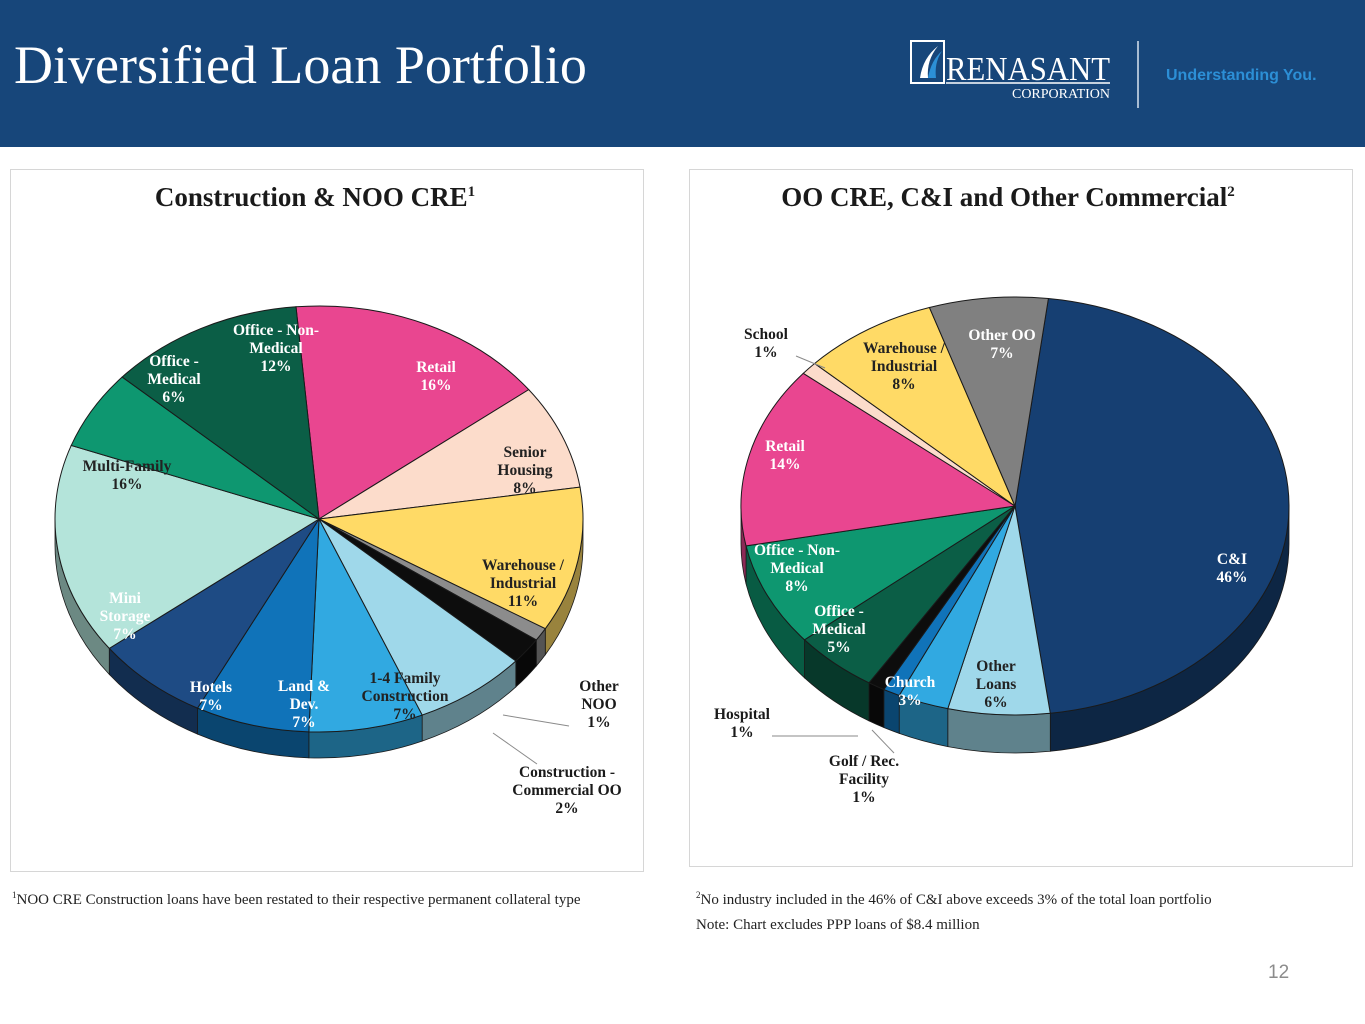  I want to click on logo-mark-icon, so click(927, 62).